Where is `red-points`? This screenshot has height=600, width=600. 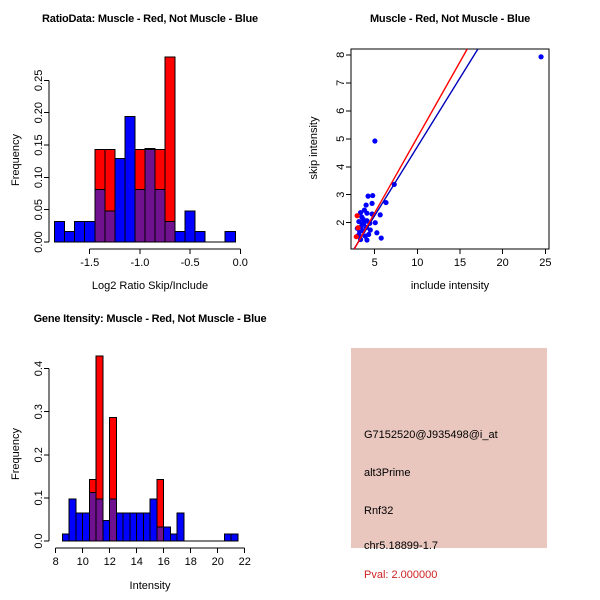
red-points is located at coordinates (357, 226).